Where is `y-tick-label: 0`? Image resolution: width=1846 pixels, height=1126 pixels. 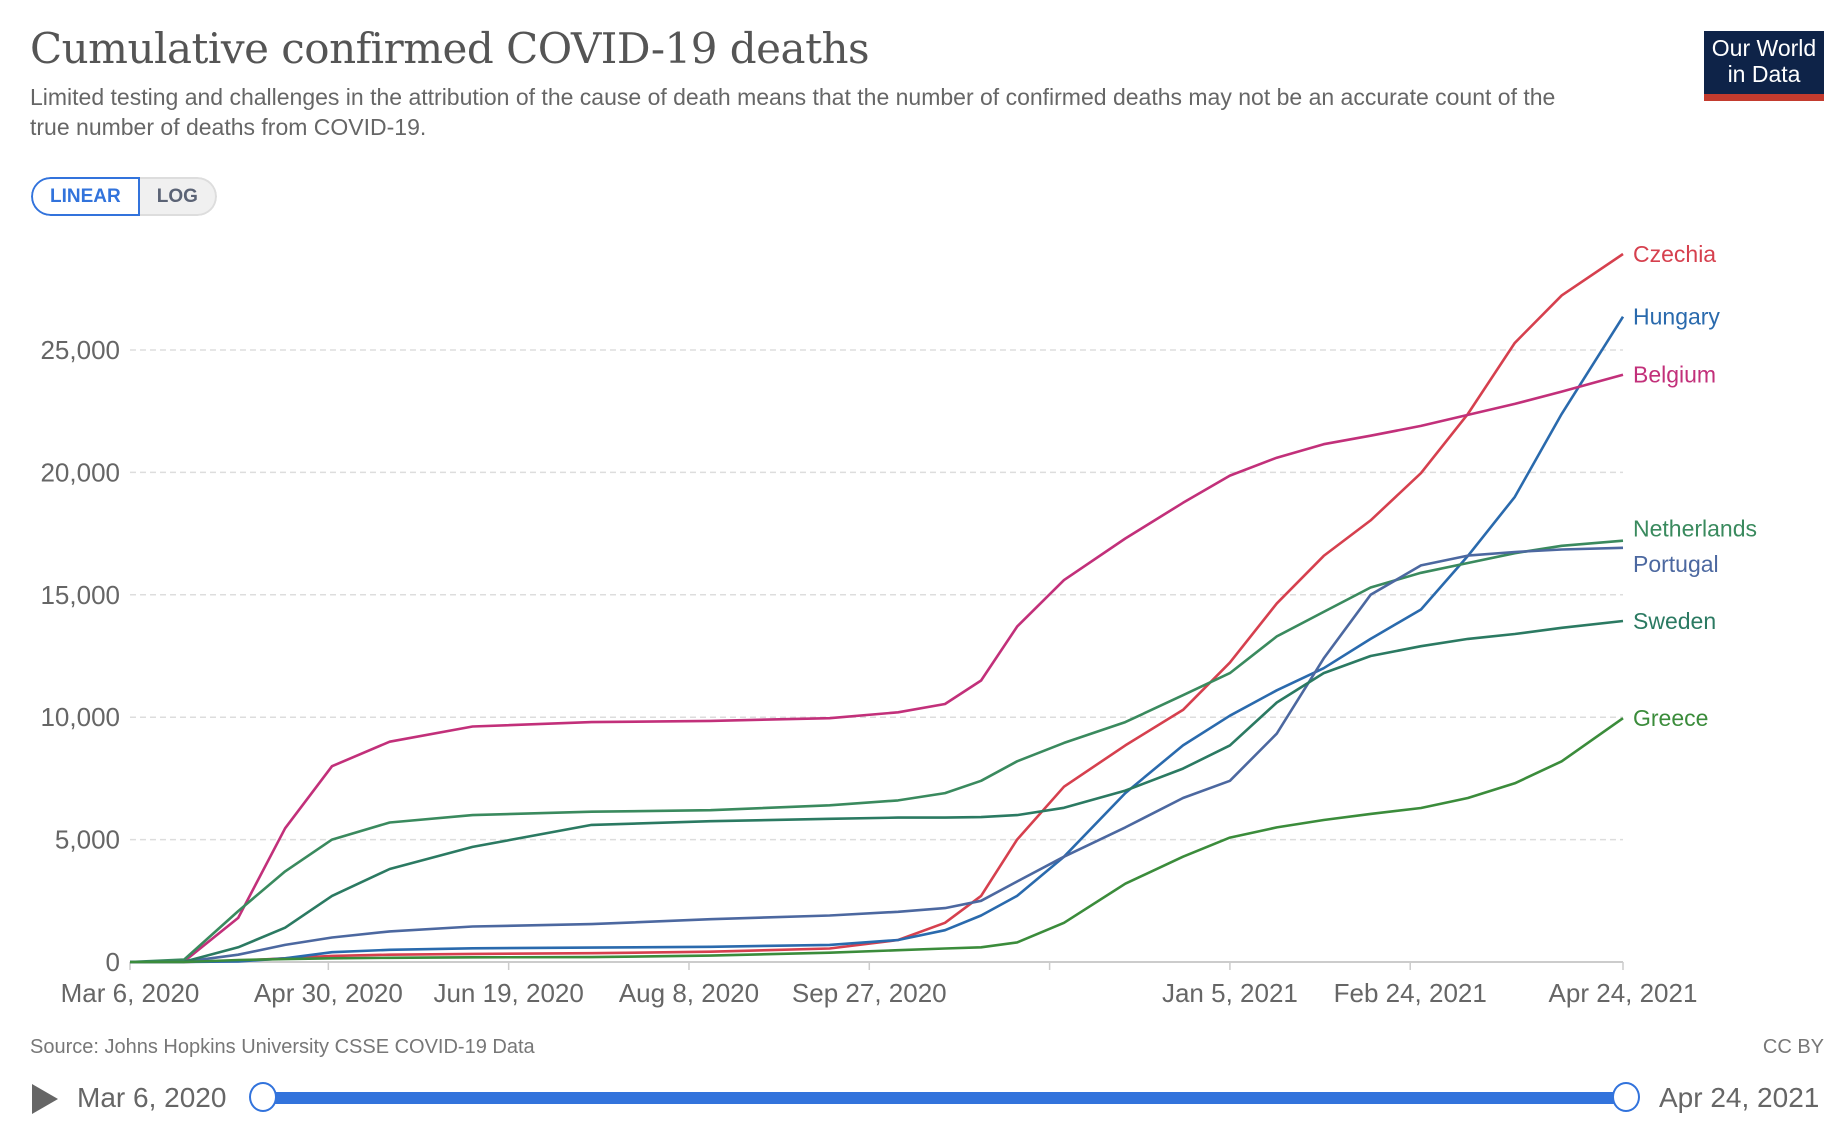
y-tick-label: 0 is located at coordinates (113, 962).